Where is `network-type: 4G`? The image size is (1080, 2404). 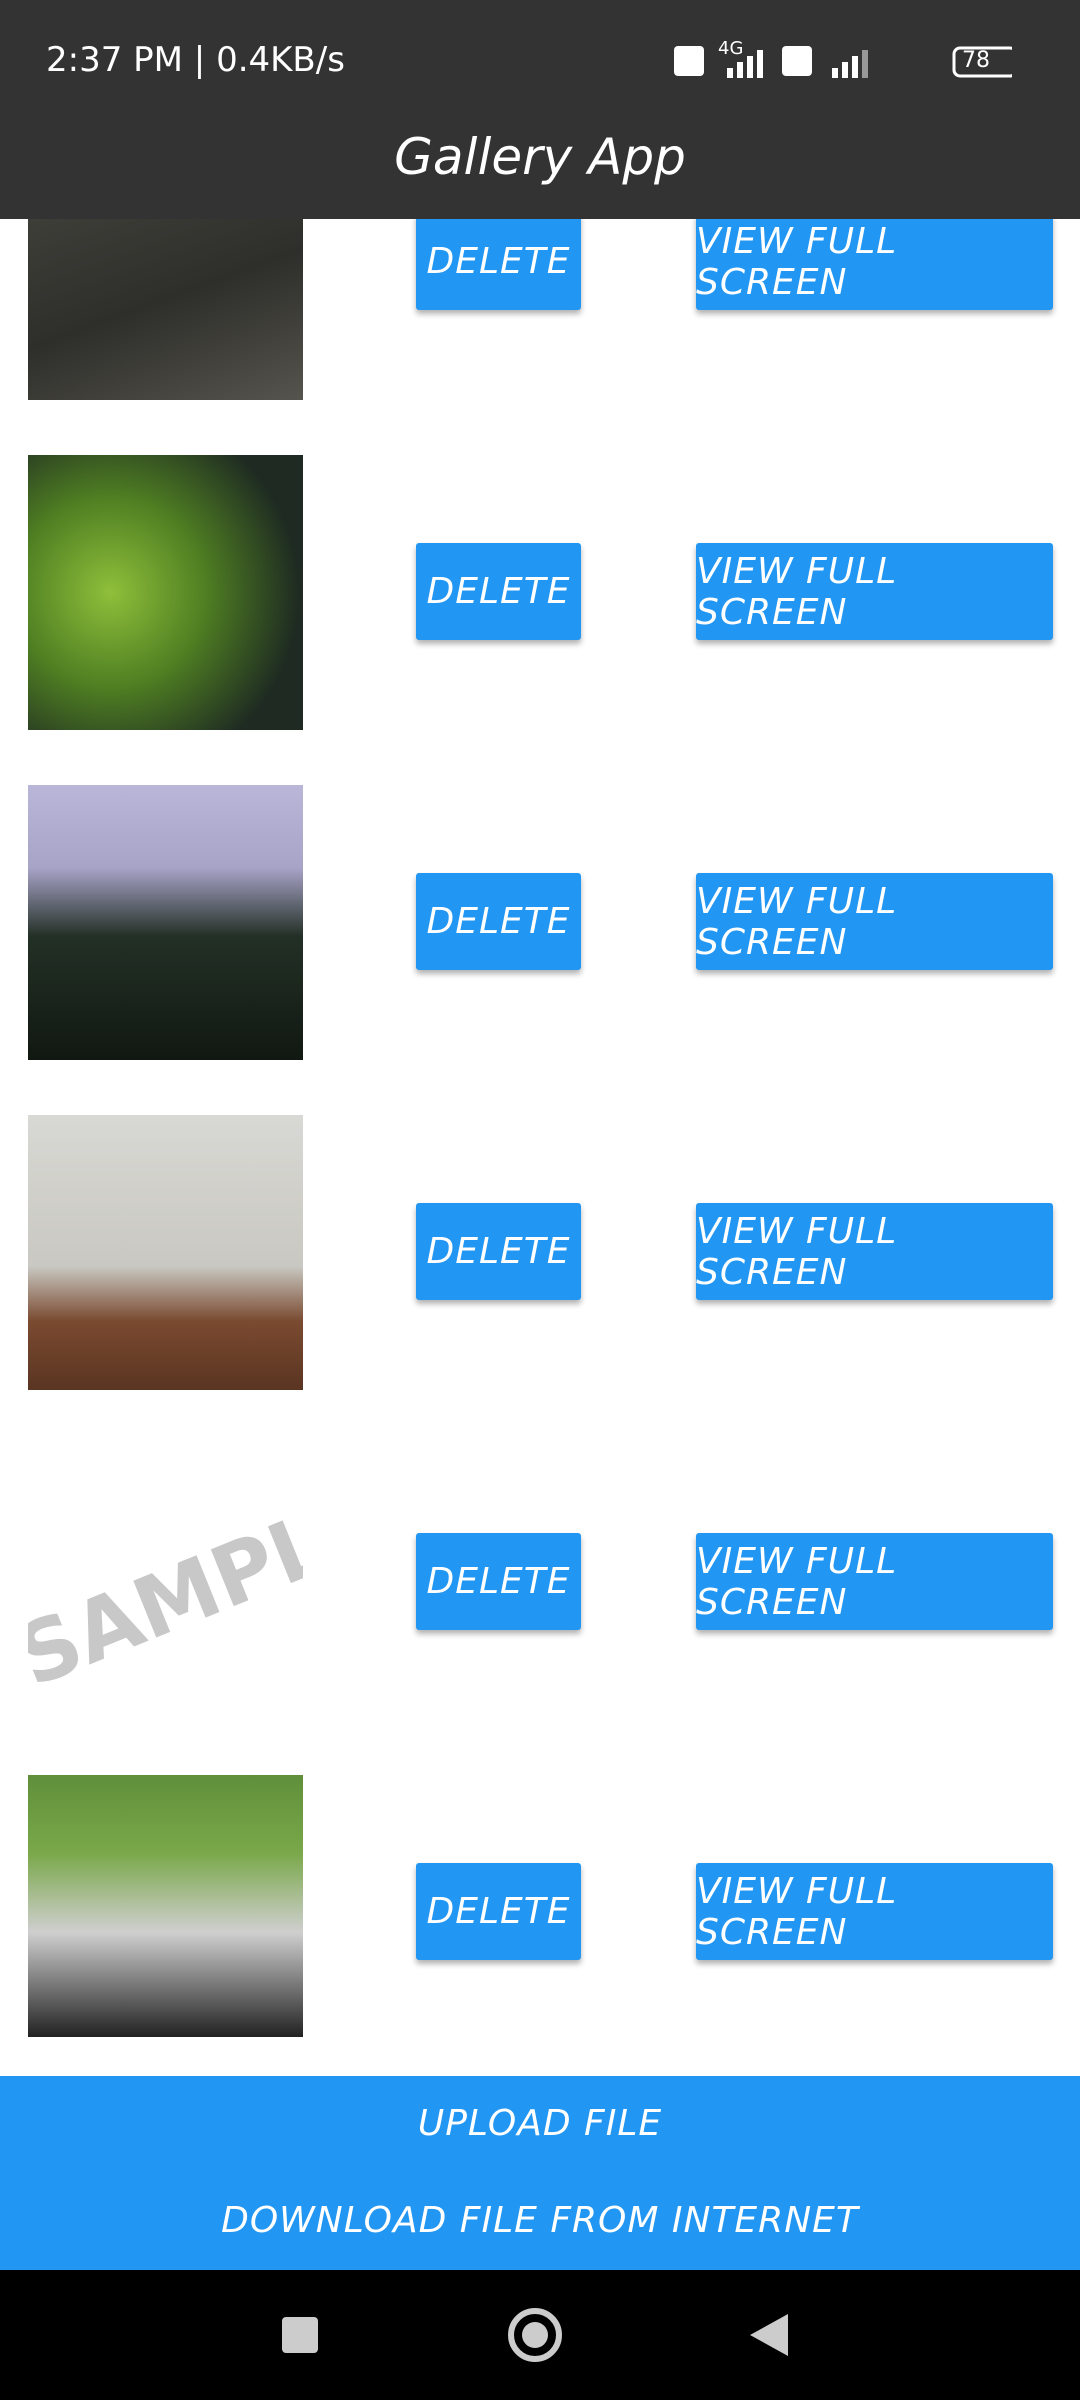 network-type: 4G is located at coordinates (731, 48).